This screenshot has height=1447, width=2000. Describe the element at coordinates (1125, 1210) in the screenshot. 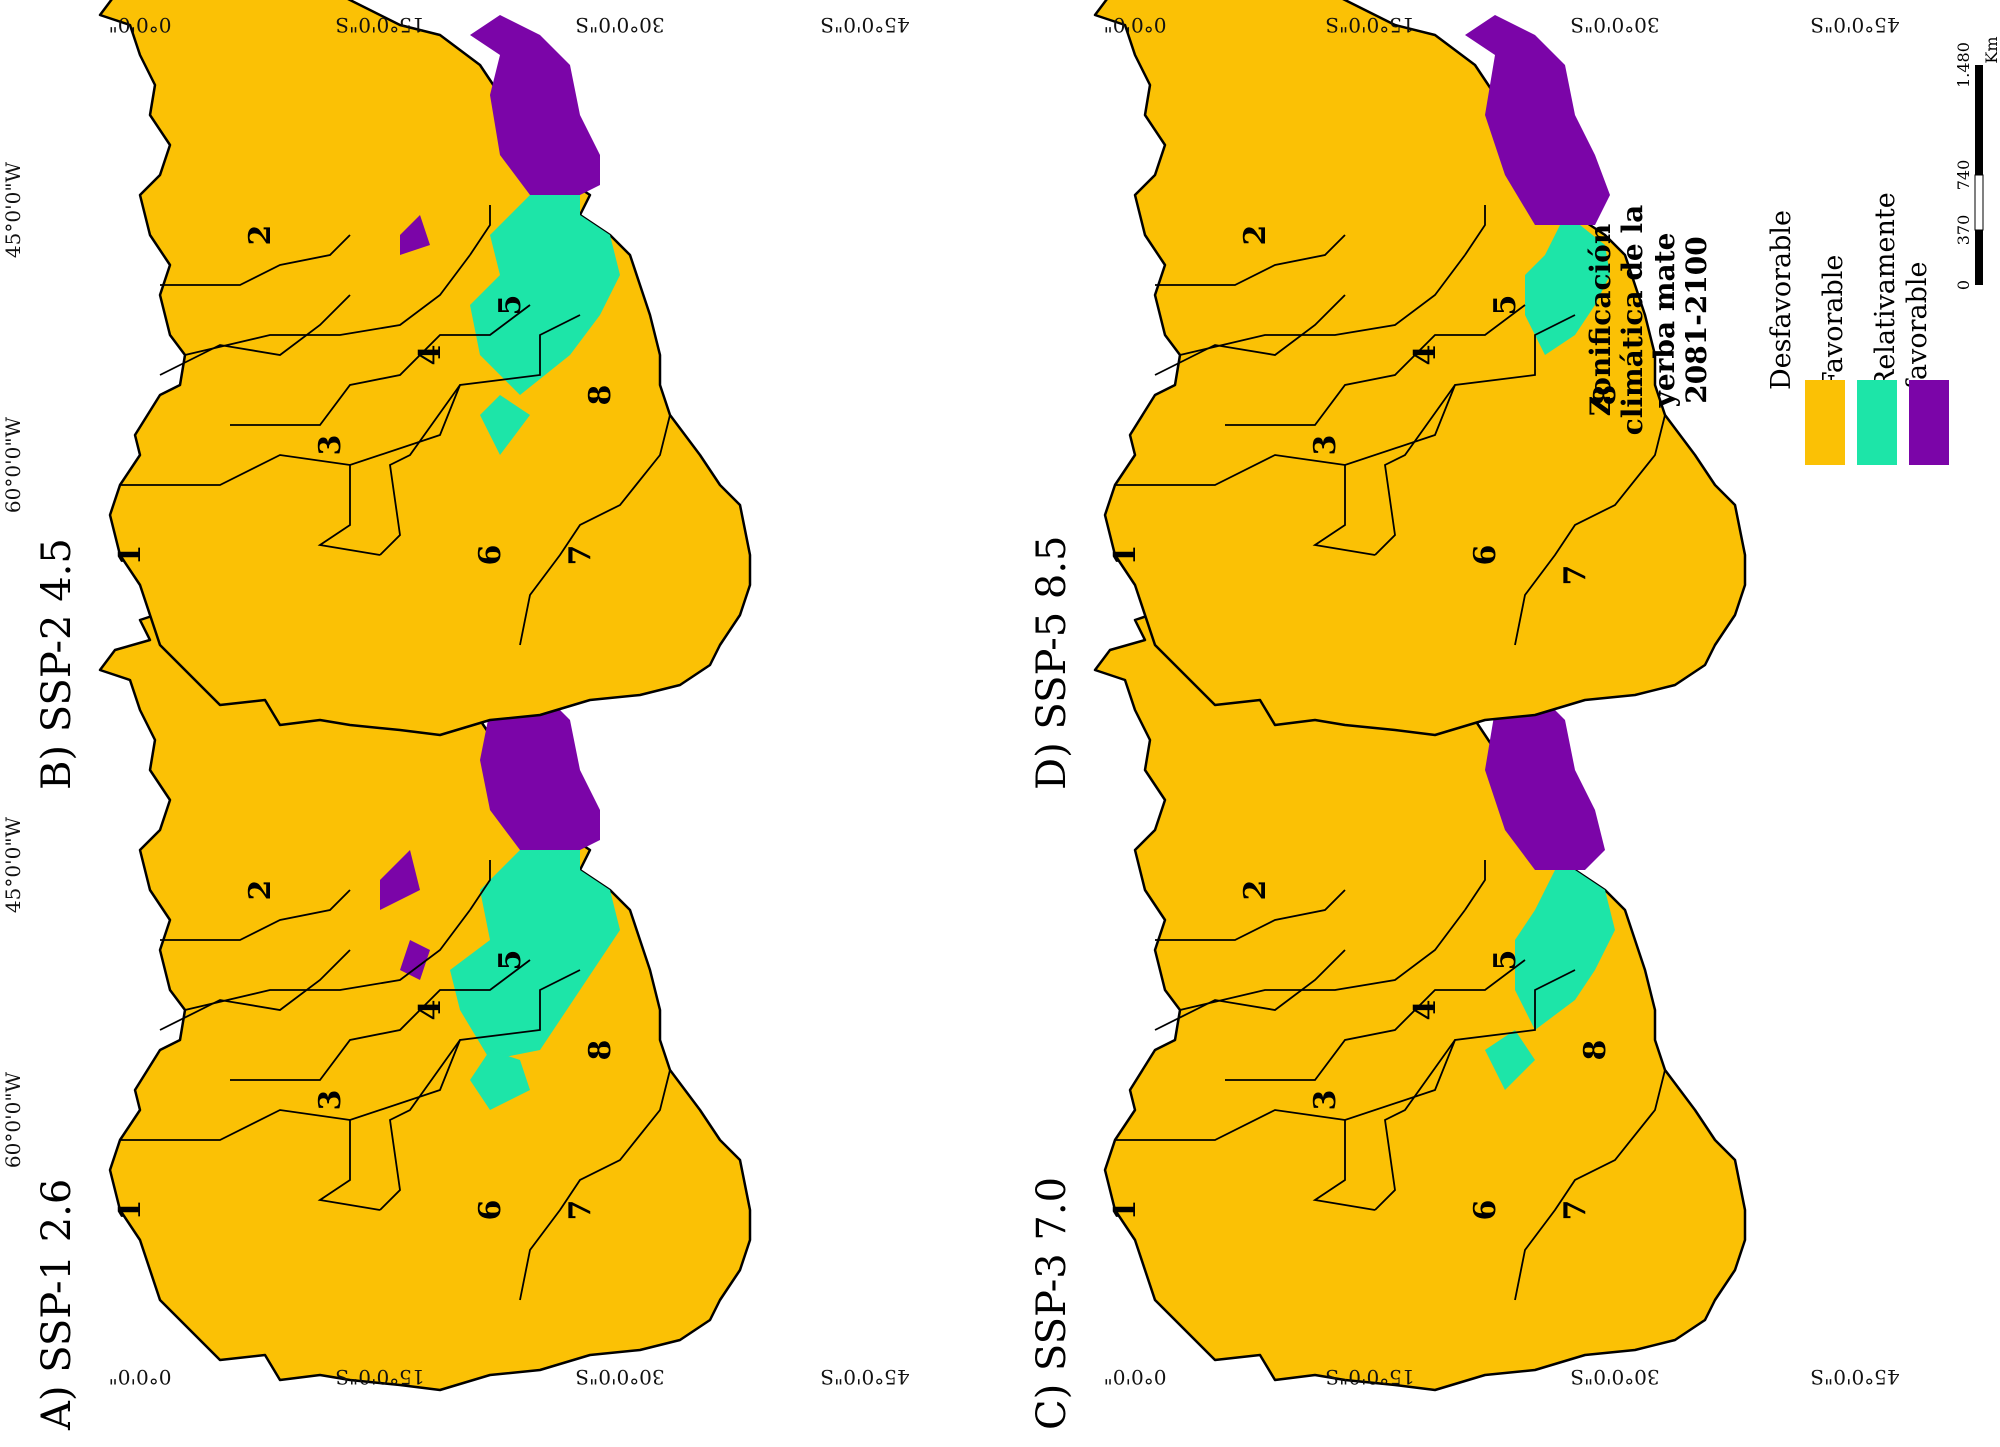

I see `region-label-c-1: 1` at that location.